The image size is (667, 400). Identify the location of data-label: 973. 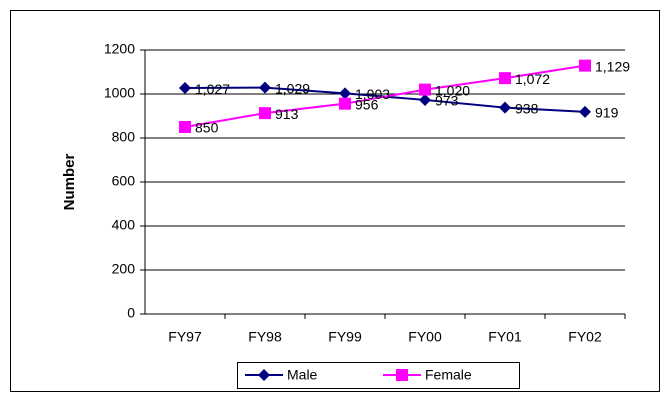
(447, 101).